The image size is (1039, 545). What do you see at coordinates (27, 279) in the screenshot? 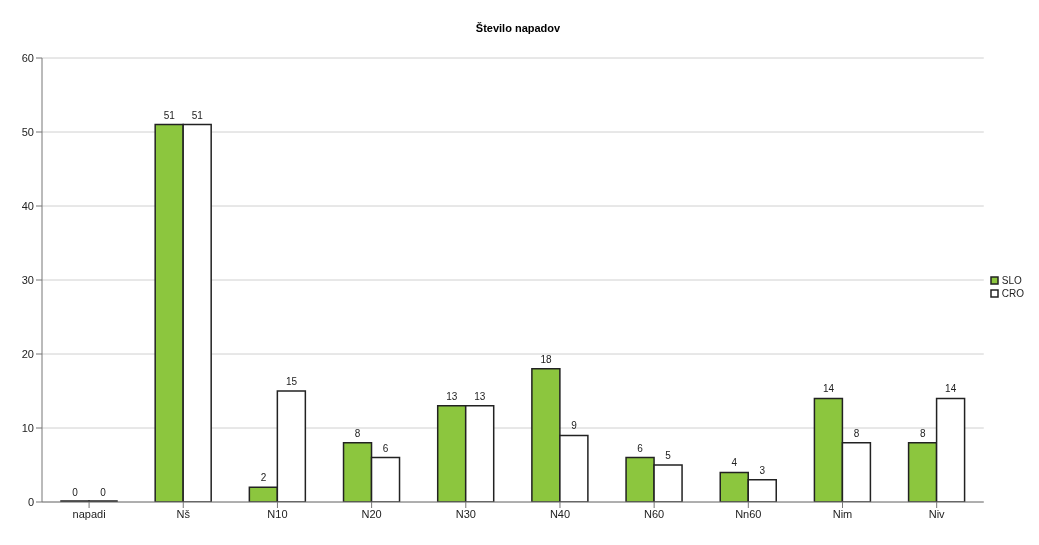
I see `y-tick-label: 30` at bounding box center [27, 279].